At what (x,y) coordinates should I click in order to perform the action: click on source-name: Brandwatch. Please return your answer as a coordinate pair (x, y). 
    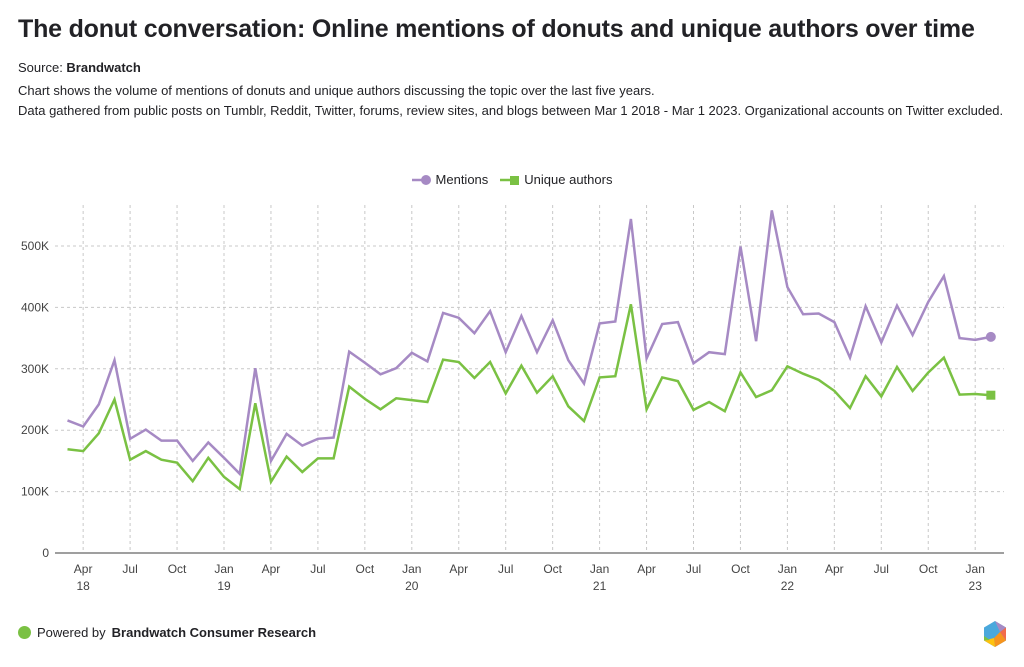
    Looking at the image, I should click on (103, 67).